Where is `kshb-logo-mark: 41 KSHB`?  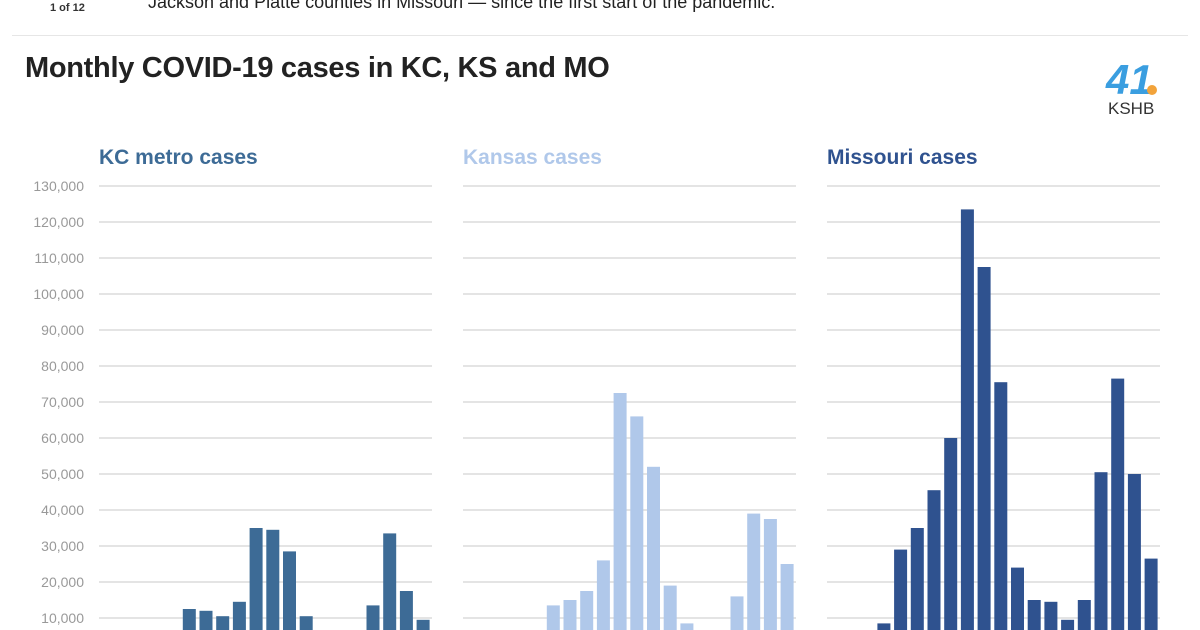 kshb-logo-mark: 41 KSHB is located at coordinates (1131, 87).